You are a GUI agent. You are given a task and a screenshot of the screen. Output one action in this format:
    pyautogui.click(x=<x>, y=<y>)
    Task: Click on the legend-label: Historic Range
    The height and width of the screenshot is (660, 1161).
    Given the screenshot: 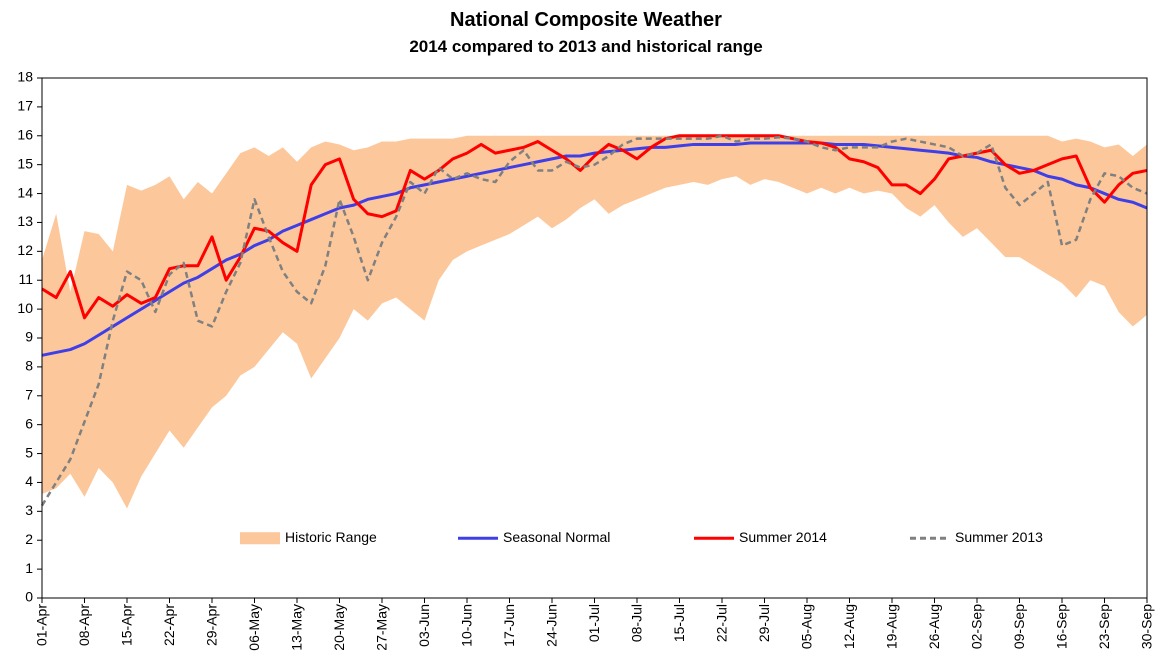 What is the action you would take?
    pyautogui.click(x=331, y=537)
    